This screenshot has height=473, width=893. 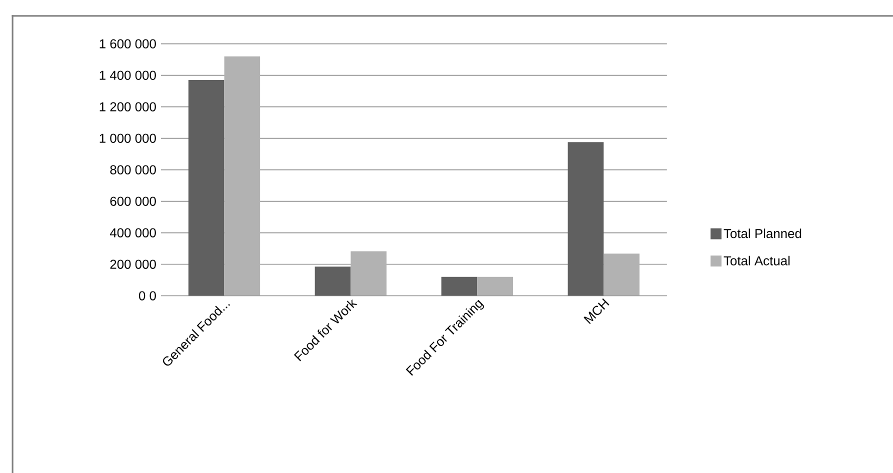 What do you see at coordinates (133, 169) in the screenshot?
I see `y-tick-label: 800 000` at bounding box center [133, 169].